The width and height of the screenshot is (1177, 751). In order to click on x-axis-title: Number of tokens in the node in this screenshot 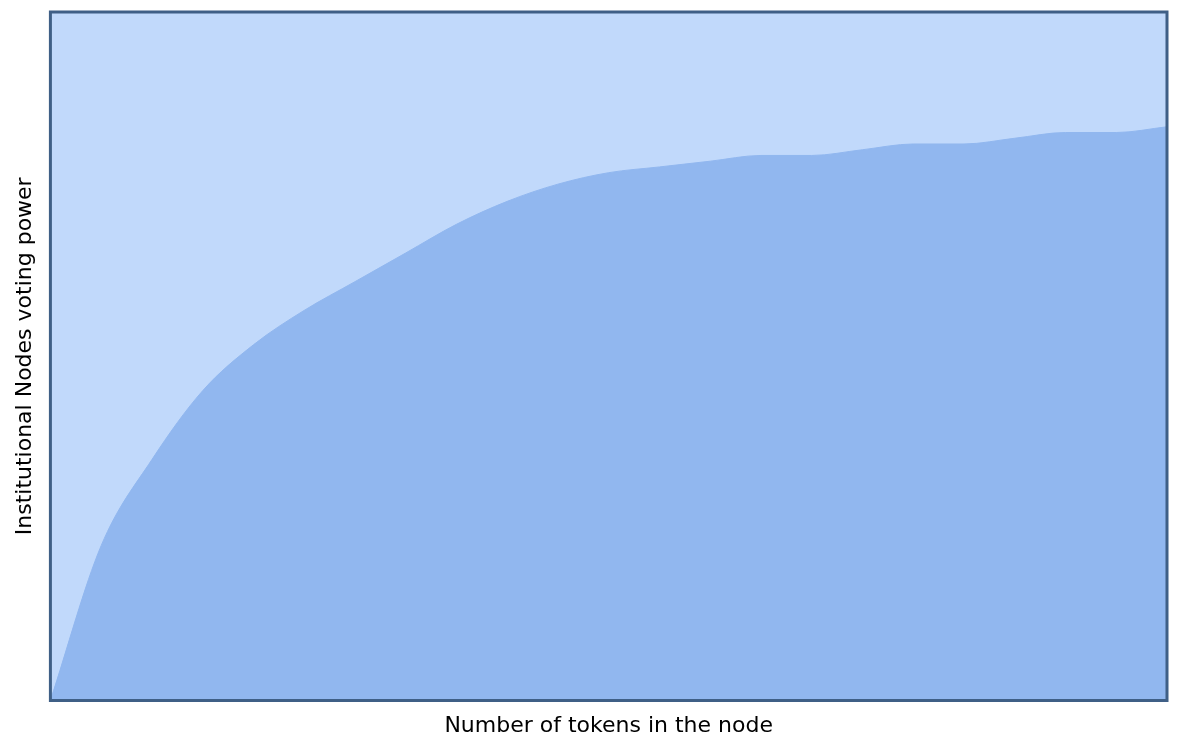, I will do `click(608, 724)`.